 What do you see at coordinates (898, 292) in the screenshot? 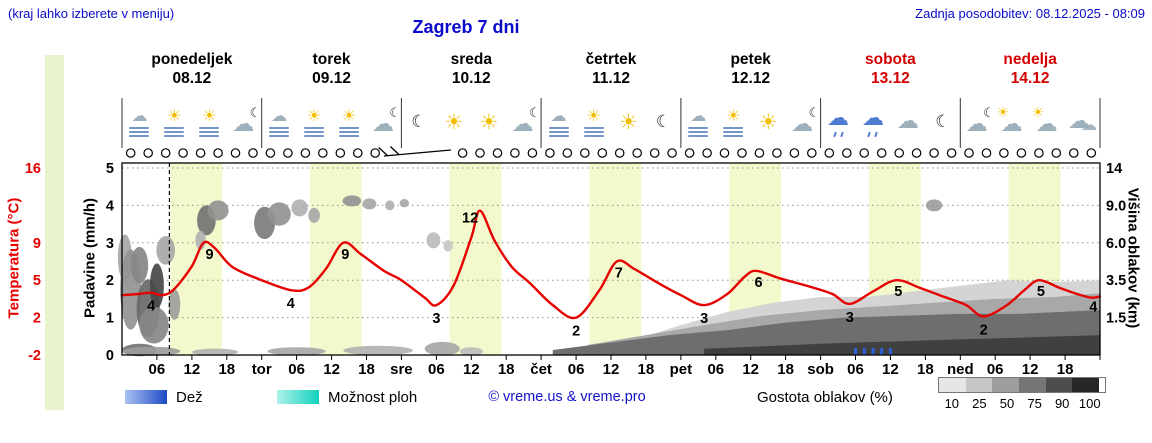
I see `temperature-value-label: 5` at bounding box center [898, 292].